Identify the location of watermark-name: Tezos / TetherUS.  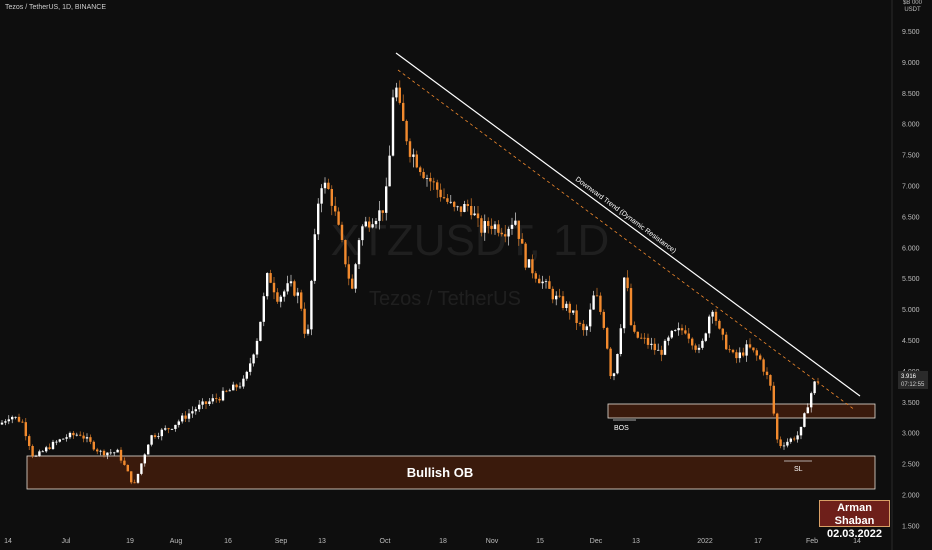
(445, 299).